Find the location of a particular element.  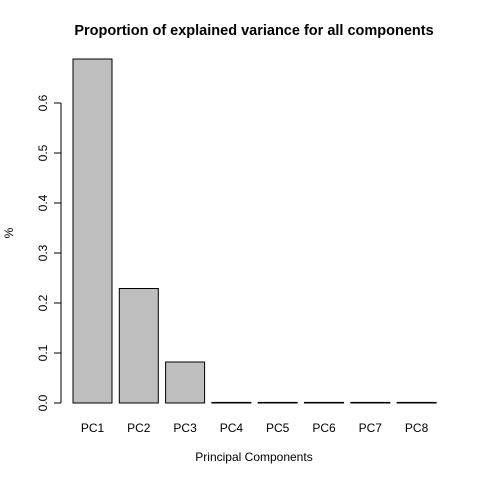

y-tick-label: 0.5 is located at coordinates (43, 152).